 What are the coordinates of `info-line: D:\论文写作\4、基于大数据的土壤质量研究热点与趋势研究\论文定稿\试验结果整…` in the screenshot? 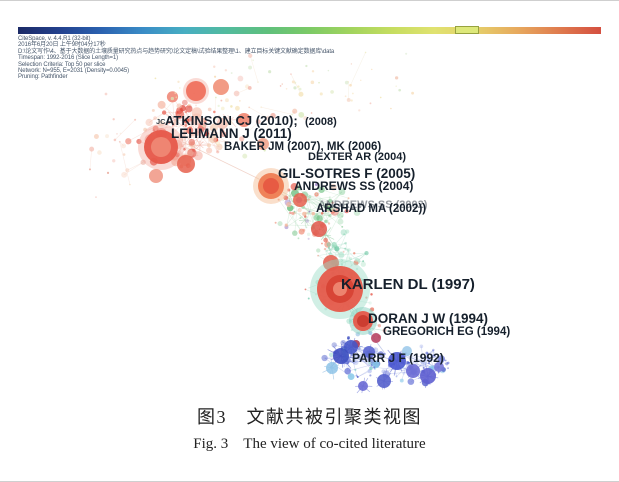 It's located at (176, 51).